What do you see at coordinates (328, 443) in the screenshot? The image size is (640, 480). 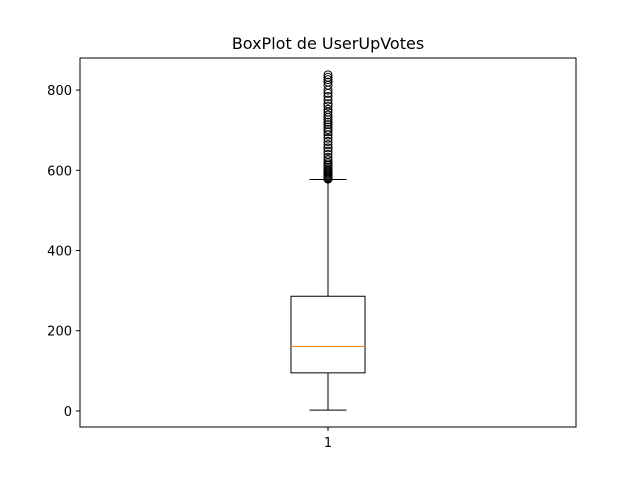 I see `x-tick-label: 1` at bounding box center [328, 443].